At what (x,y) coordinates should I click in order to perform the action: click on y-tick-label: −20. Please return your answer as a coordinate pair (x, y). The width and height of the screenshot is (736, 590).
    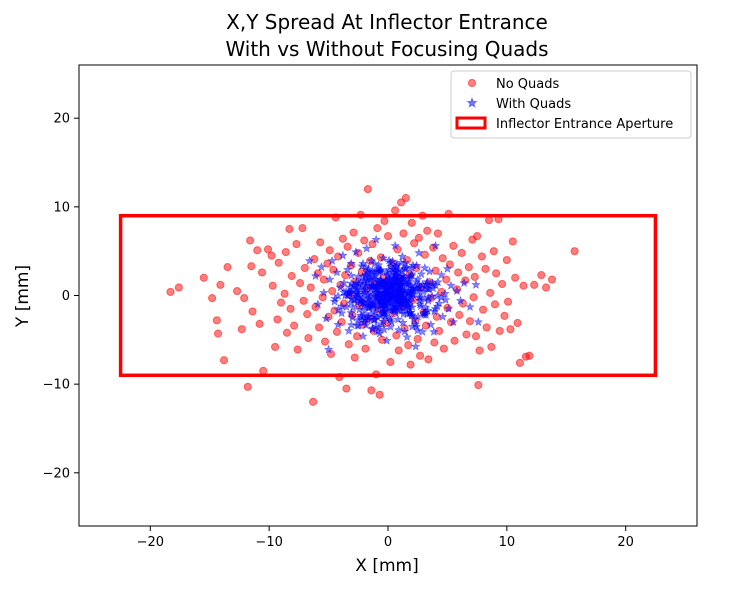
    Looking at the image, I should click on (56, 473).